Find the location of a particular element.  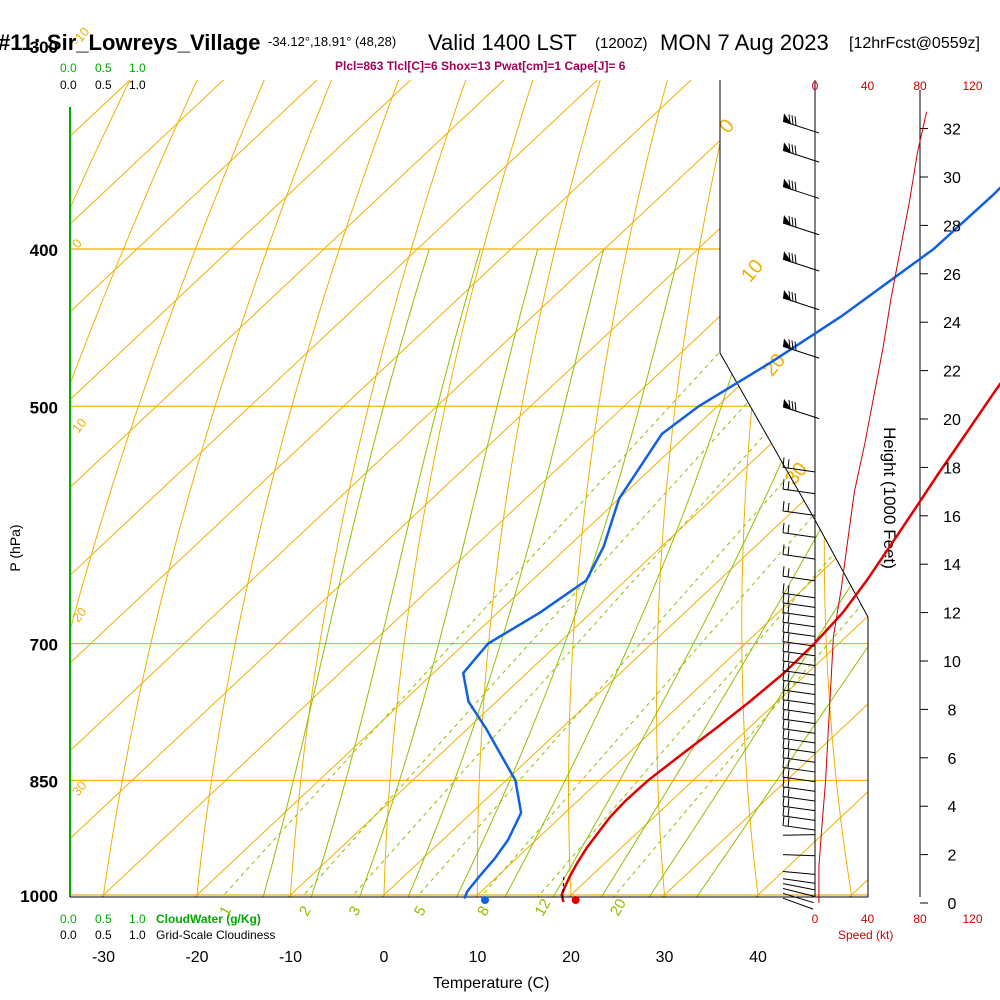

forecast-run: [12hrFcst@0559z] is located at coordinates (914, 43).